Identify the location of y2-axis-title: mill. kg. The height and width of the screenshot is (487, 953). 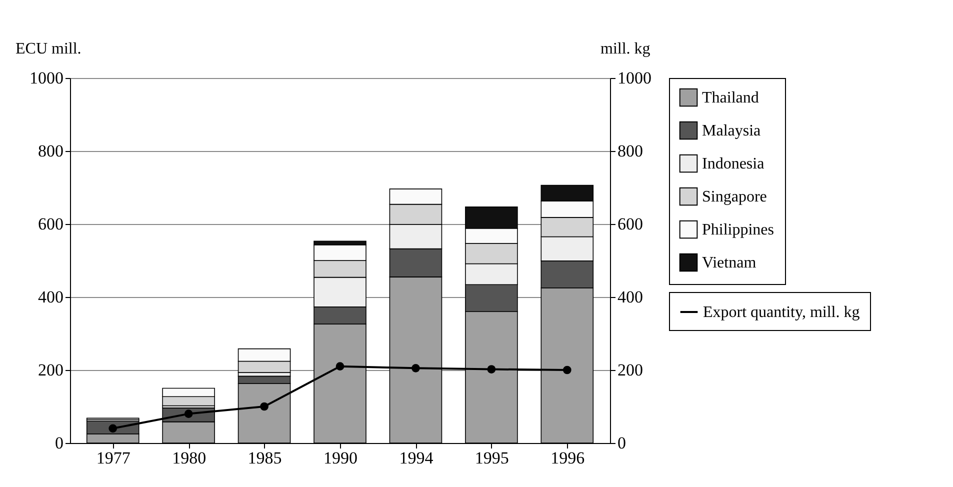
(625, 49).